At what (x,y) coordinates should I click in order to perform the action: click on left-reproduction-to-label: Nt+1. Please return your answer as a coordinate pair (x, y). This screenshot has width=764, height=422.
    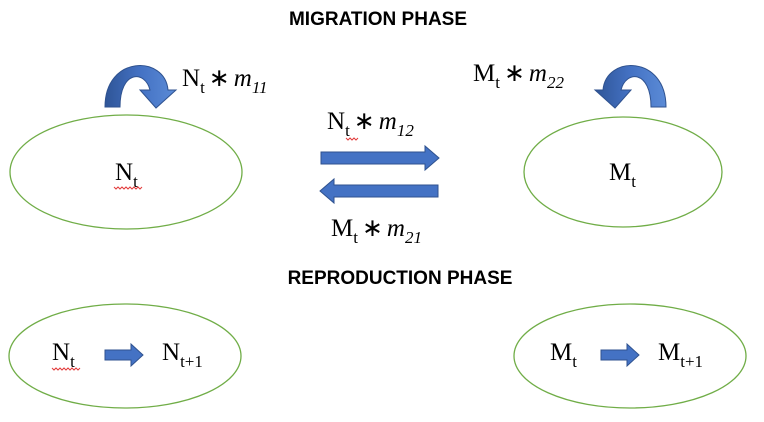
    Looking at the image, I should click on (182, 355).